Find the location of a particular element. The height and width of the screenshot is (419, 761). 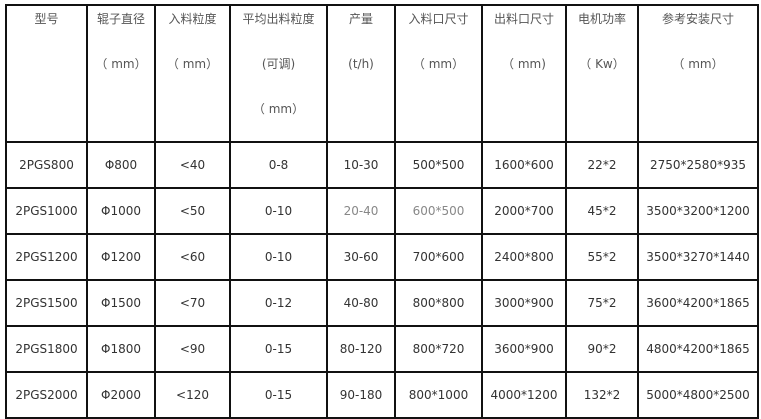

header-inlet-size: 入料口尺寸 （ mm） is located at coordinates (438, 73).